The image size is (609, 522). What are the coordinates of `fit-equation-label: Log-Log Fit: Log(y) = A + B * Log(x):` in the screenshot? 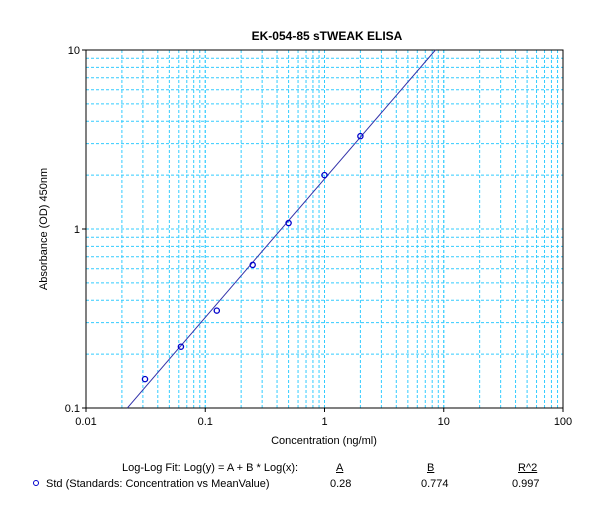 It's located at (210, 468).